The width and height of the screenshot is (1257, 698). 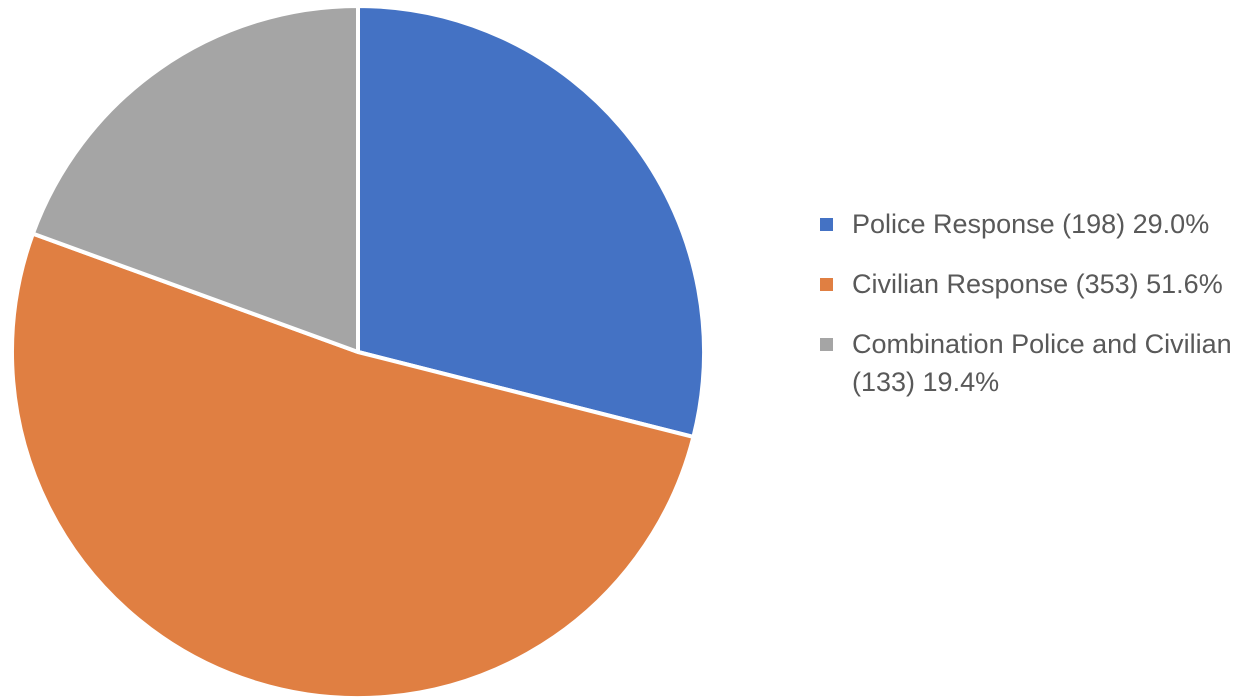 What do you see at coordinates (826, 344) in the screenshot?
I see `legend-swatch-combination` at bounding box center [826, 344].